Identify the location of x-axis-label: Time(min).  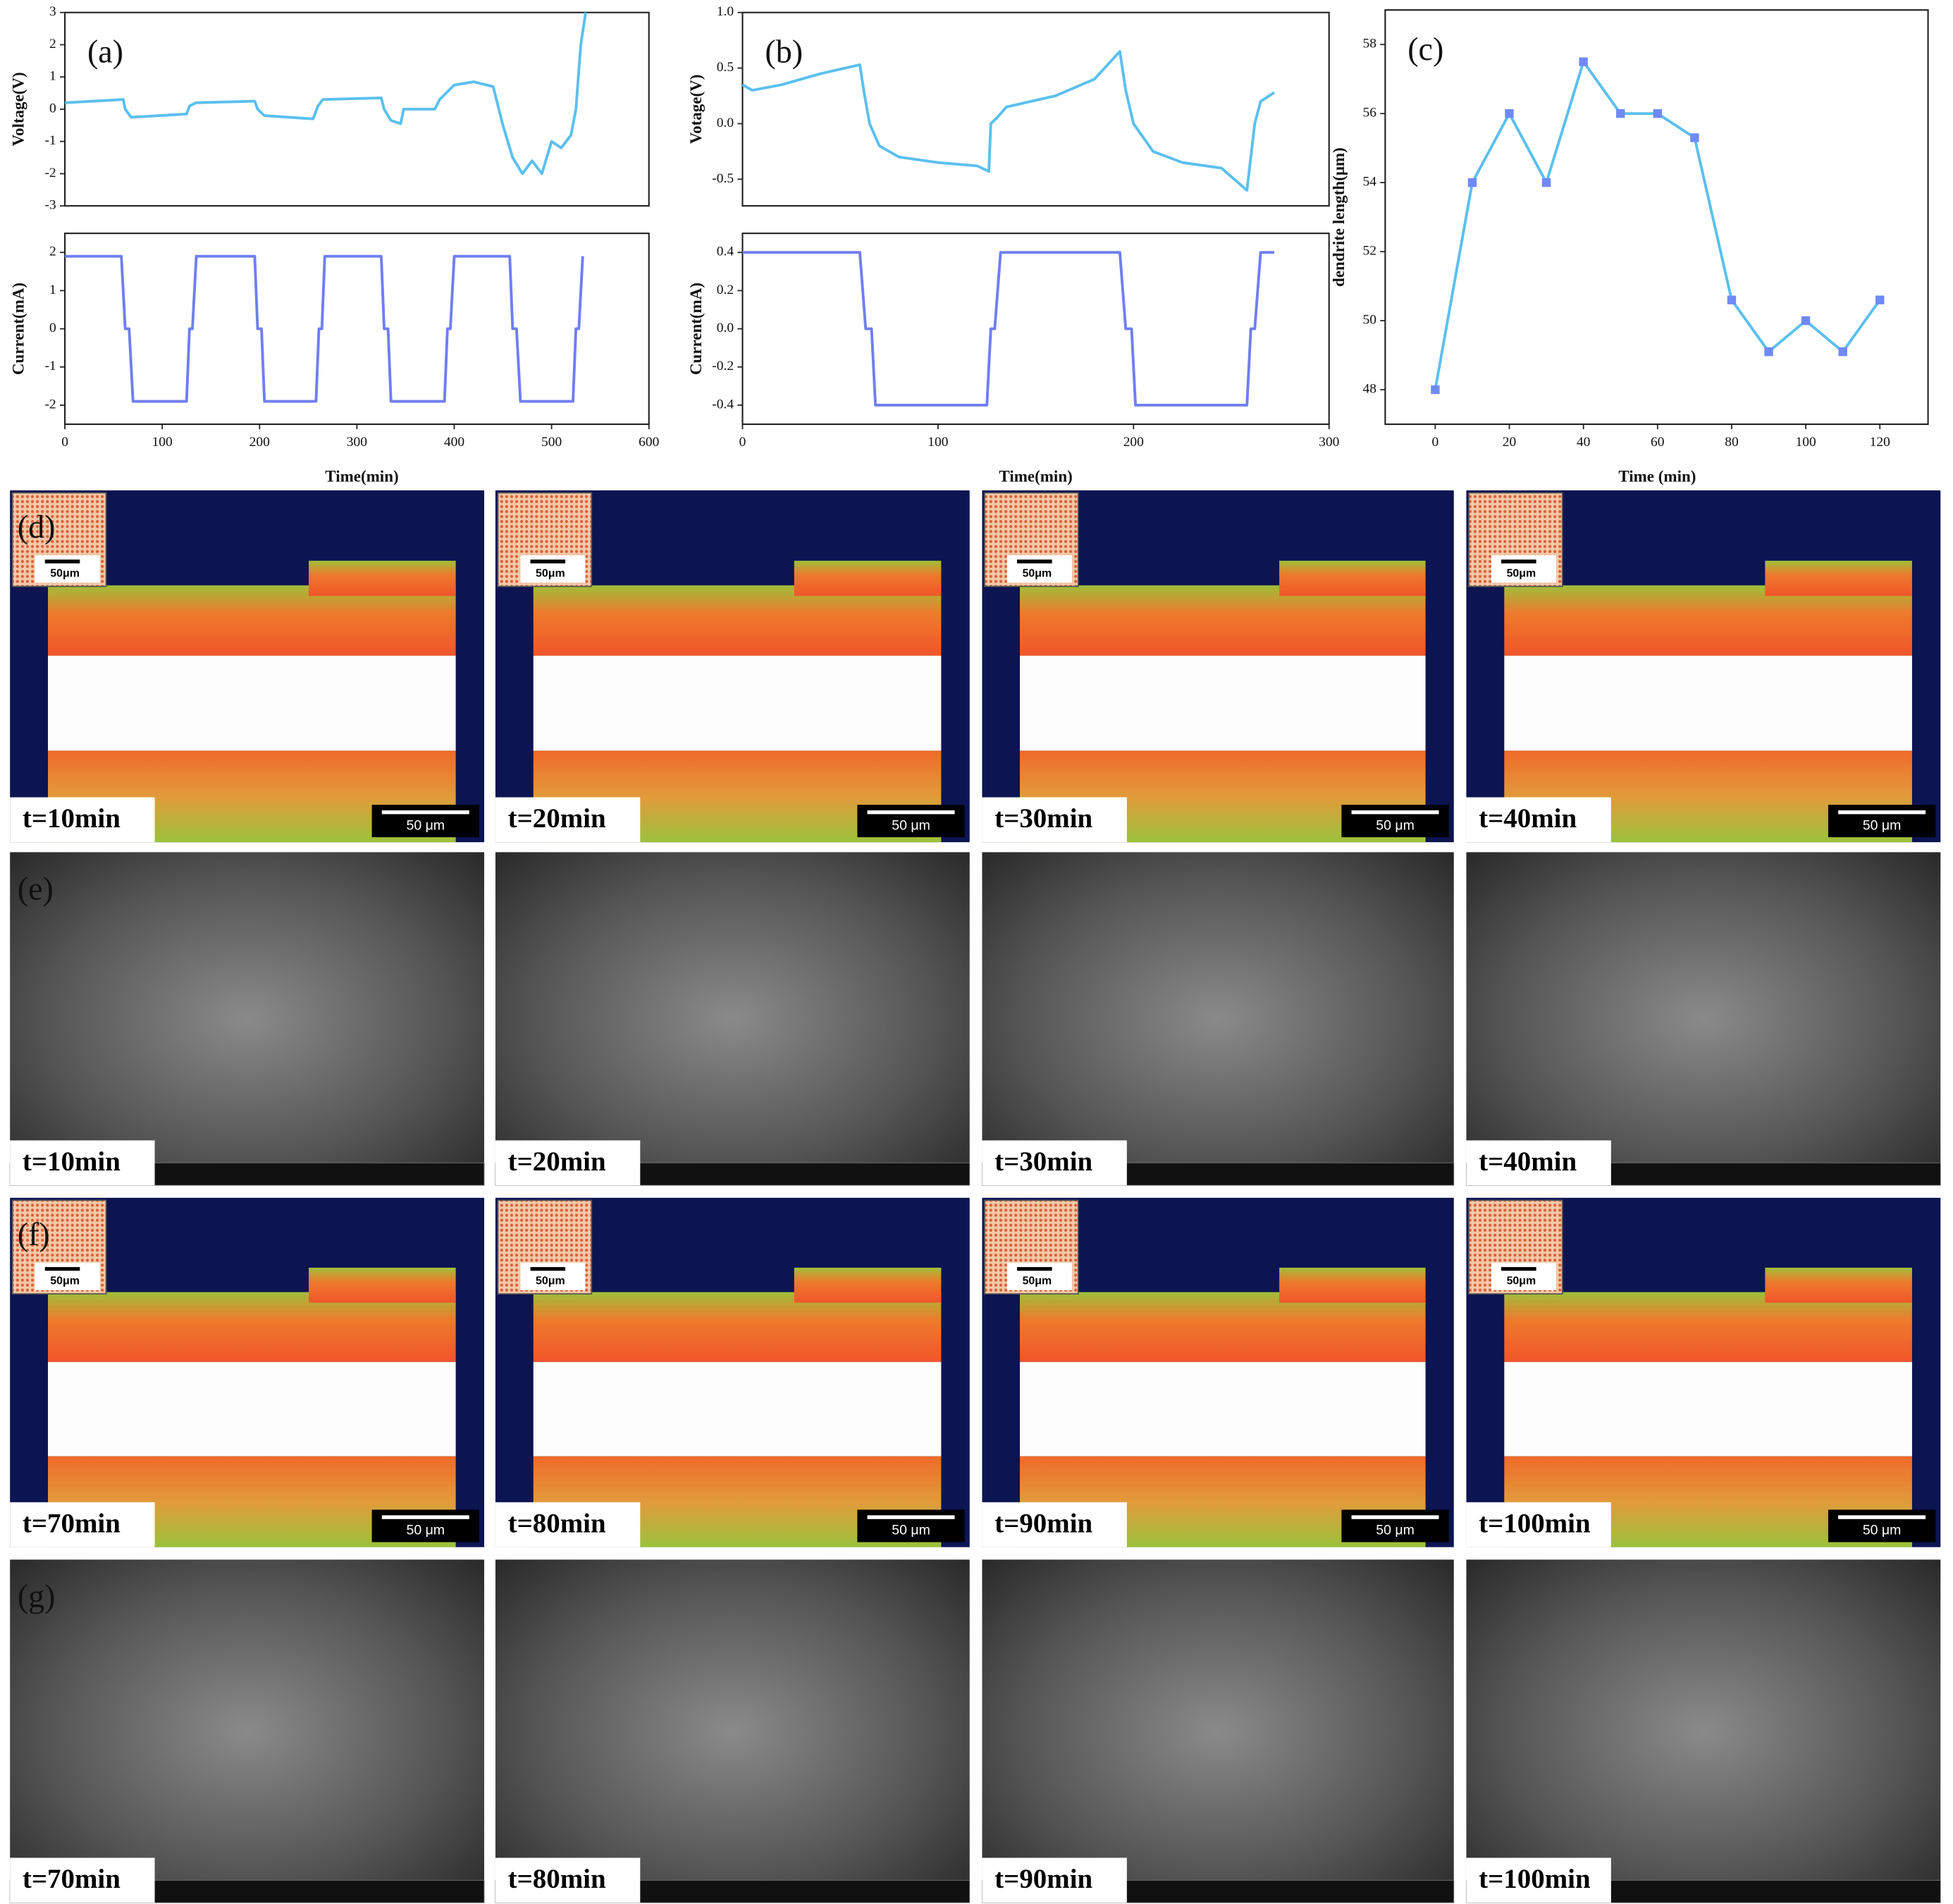
(361, 475).